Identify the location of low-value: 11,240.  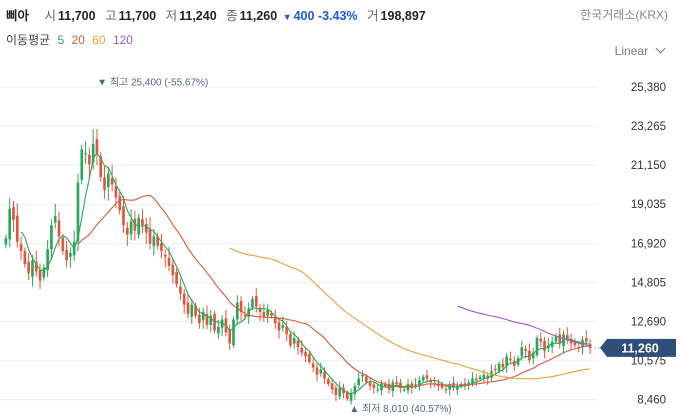
(198, 16).